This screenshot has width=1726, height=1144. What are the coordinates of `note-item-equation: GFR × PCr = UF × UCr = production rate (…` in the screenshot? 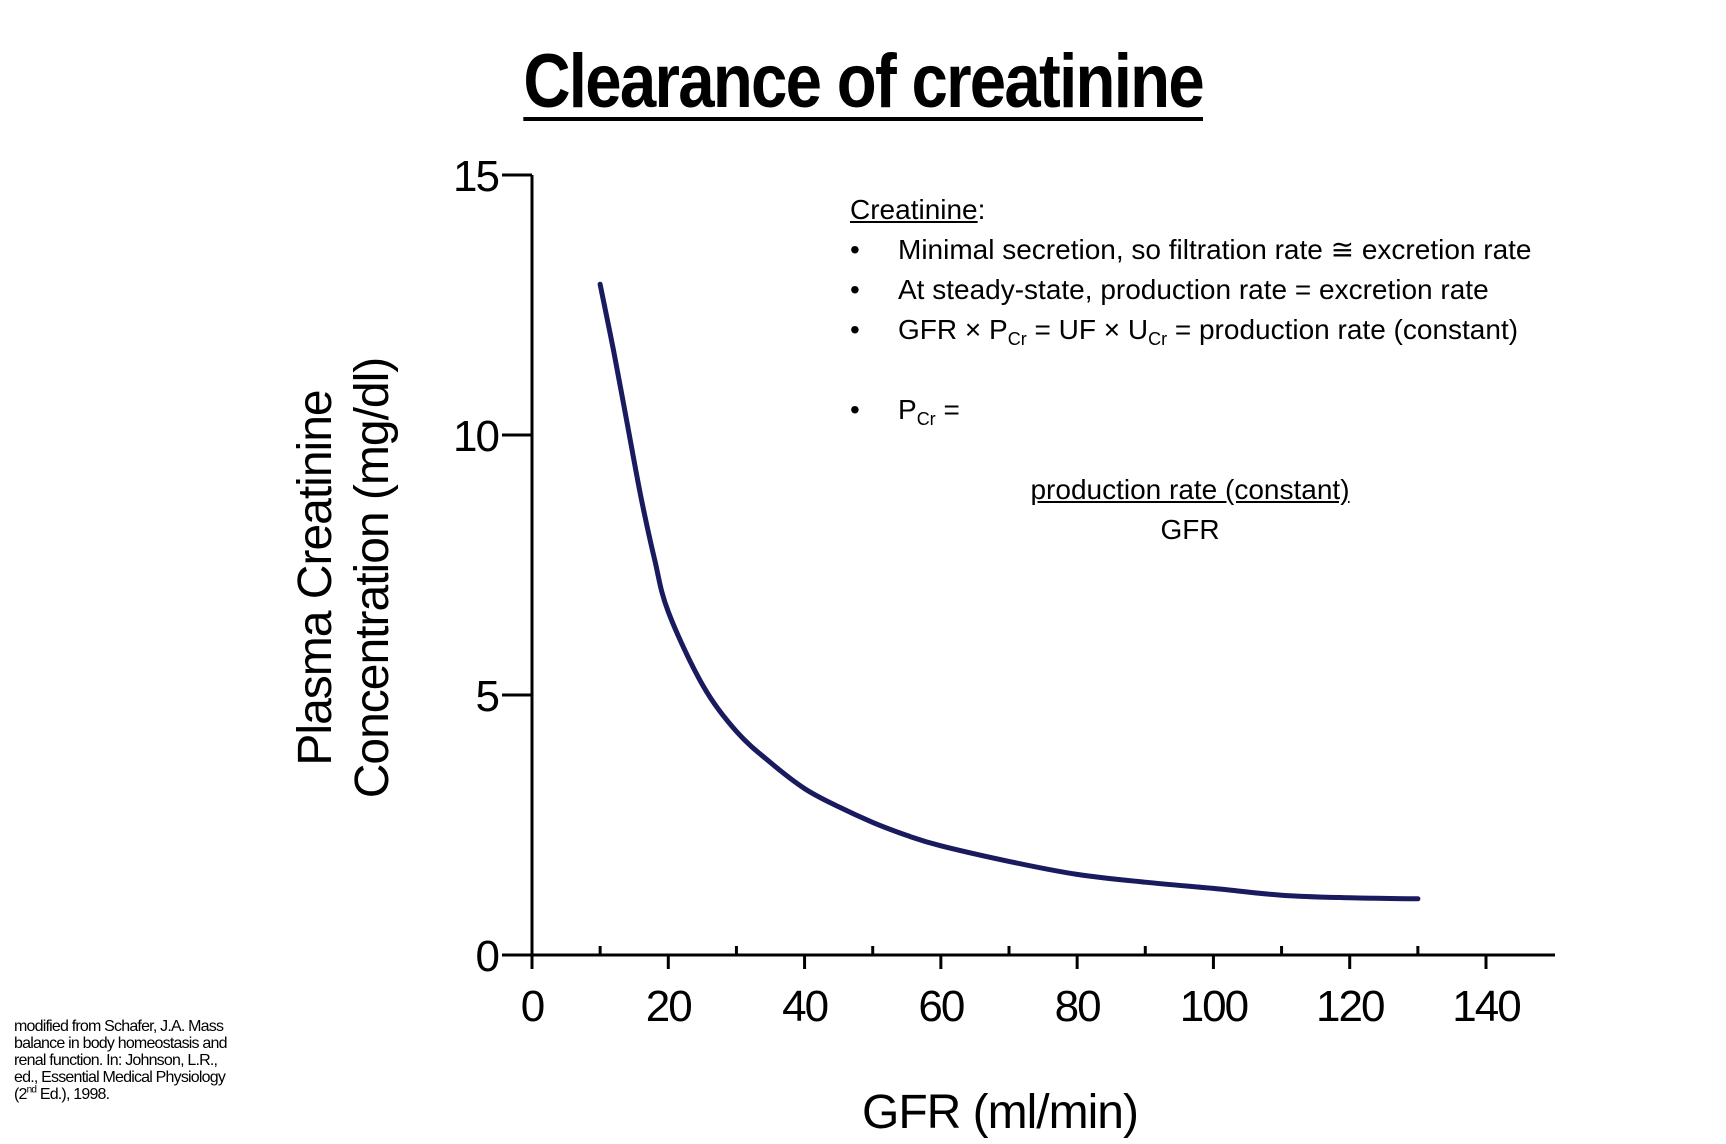 It's located at (1191, 330).